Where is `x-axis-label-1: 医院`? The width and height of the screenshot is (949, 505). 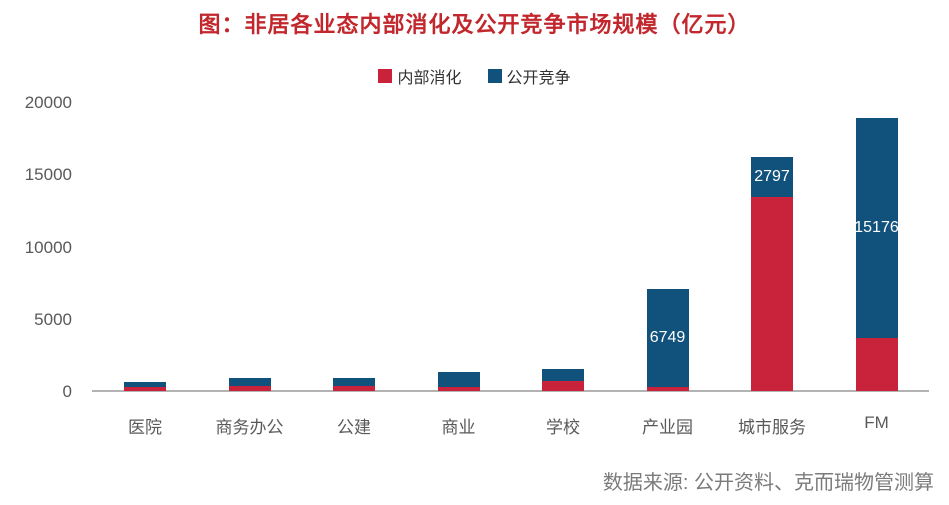
x-axis-label-1: 医院 is located at coordinates (145, 427).